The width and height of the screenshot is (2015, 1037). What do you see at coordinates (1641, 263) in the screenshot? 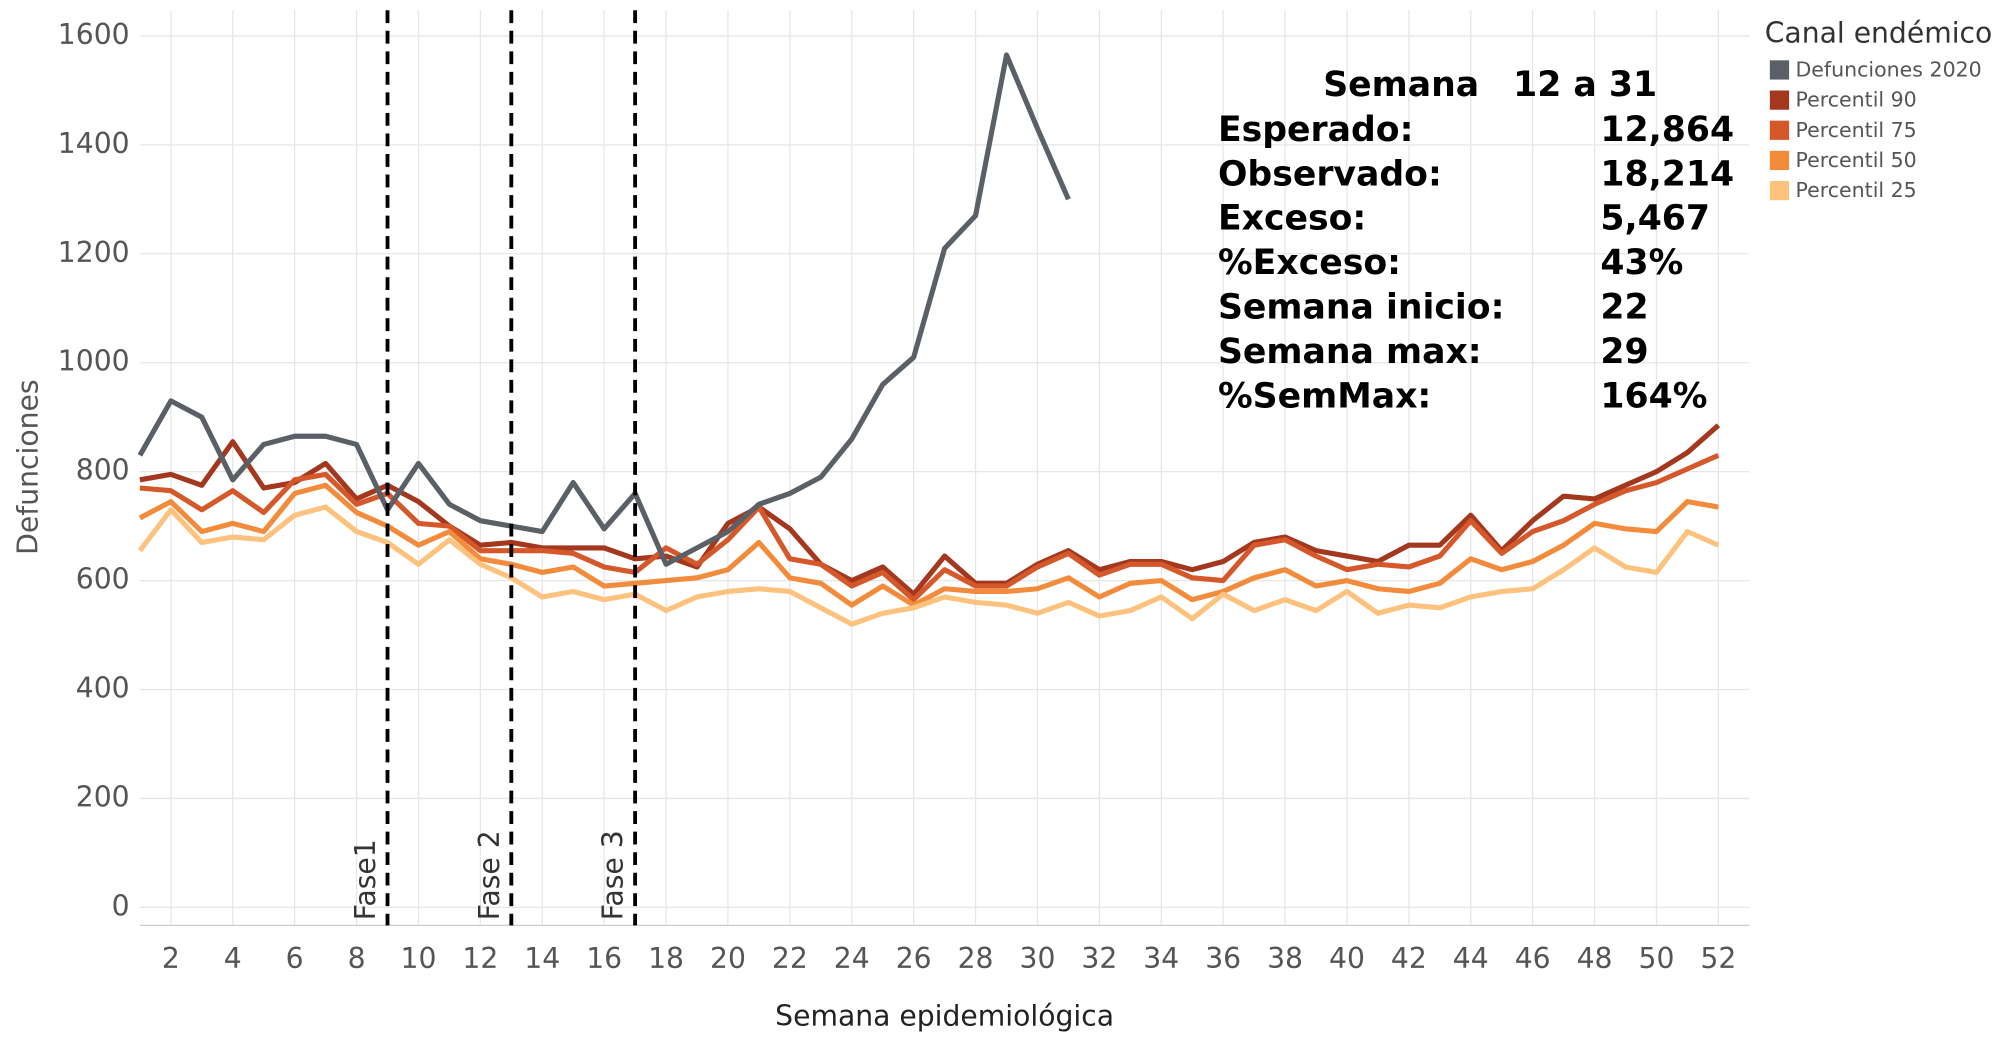
I see `annotation-value: 43%` at bounding box center [1641, 263].